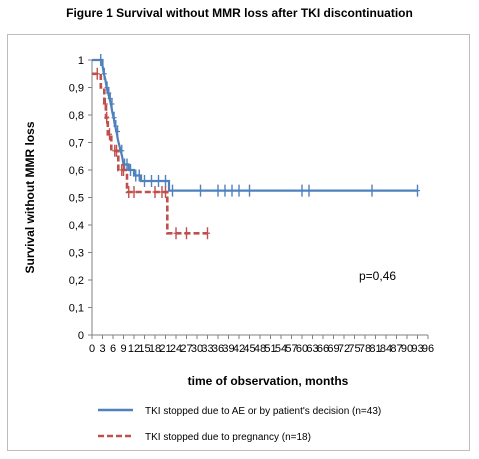 Image resolution: width=479 pixels, height=459 pixels. Describe the element at coordinates (312, 349) in the screenshot. I see `x-tick-label: 63` at that location.